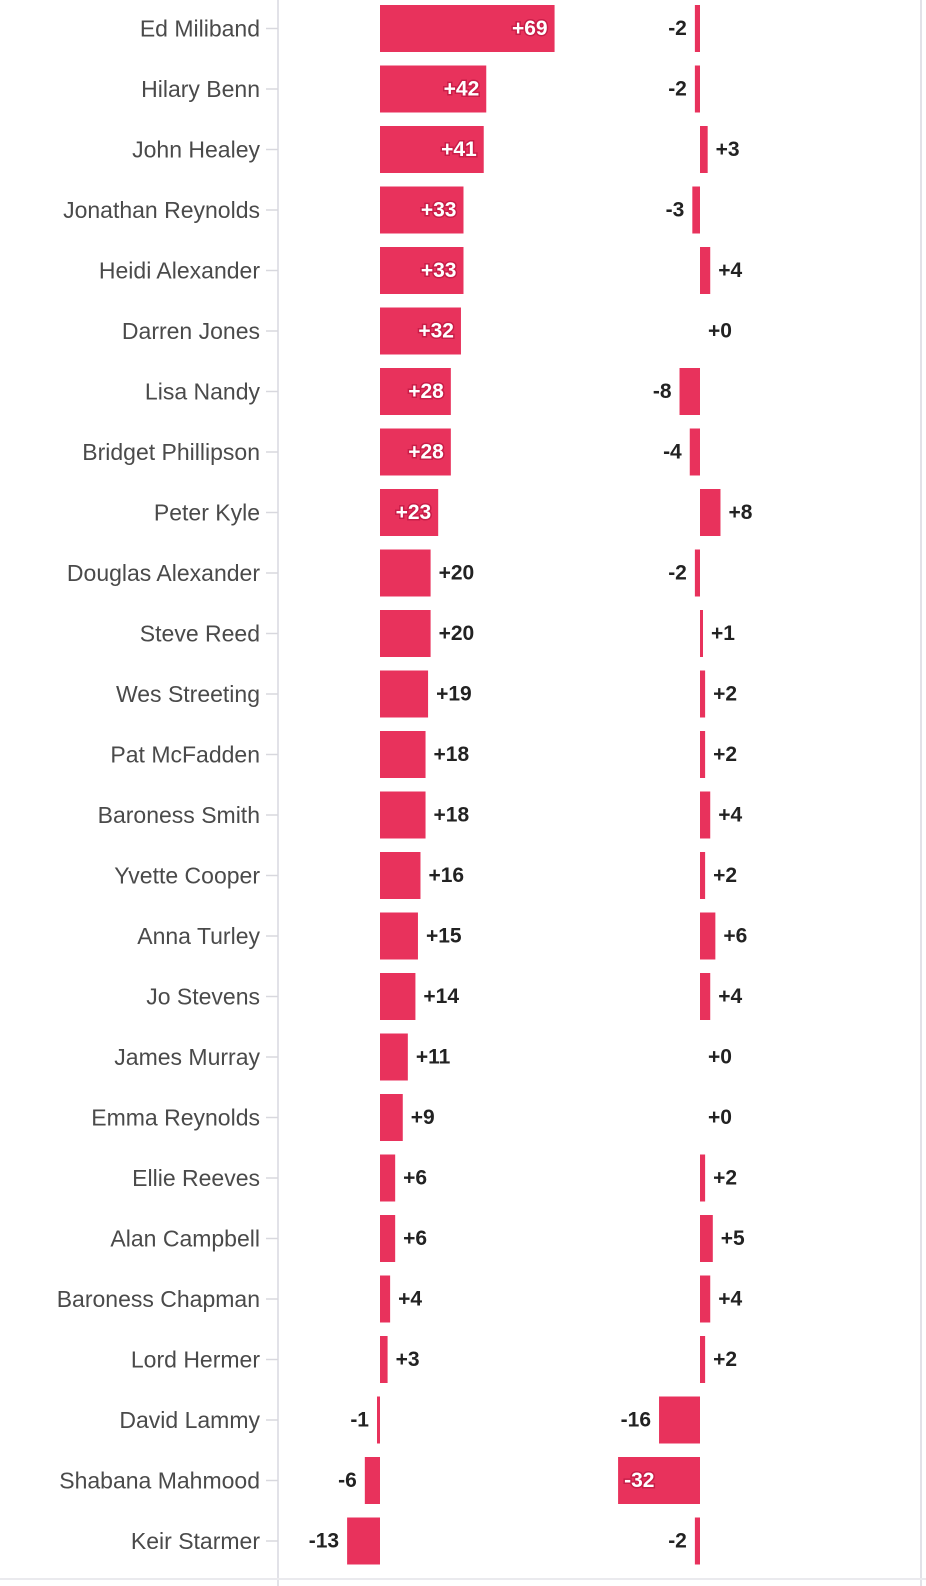 This screenshot has width=926, height=1586. I want to click on data-label-series-2: -16, so click(636, 1420).